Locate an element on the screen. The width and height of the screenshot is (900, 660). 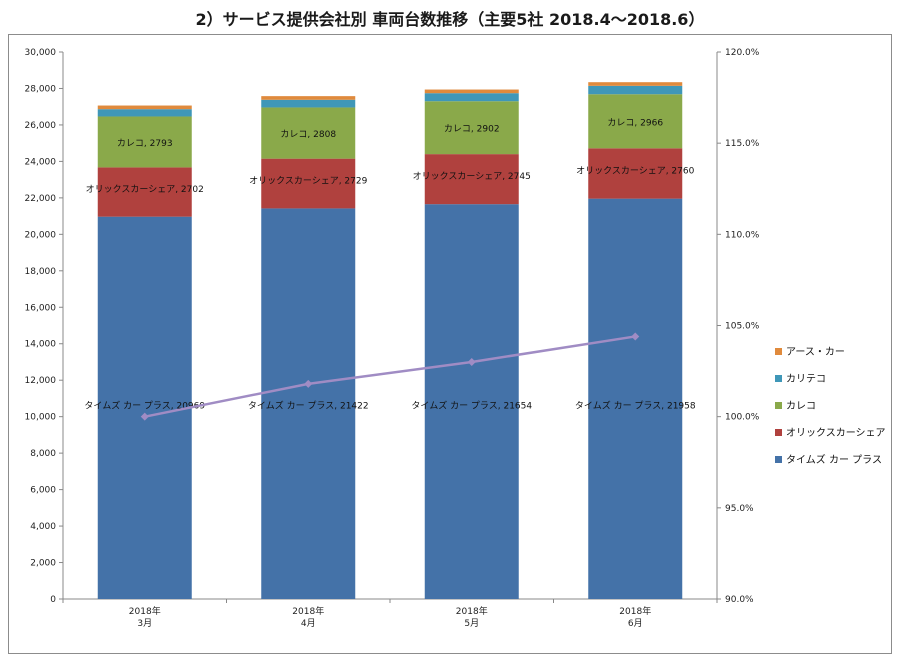
data-label: タイムズ カー プラス, 20969 is located at coordinates (144, 406).